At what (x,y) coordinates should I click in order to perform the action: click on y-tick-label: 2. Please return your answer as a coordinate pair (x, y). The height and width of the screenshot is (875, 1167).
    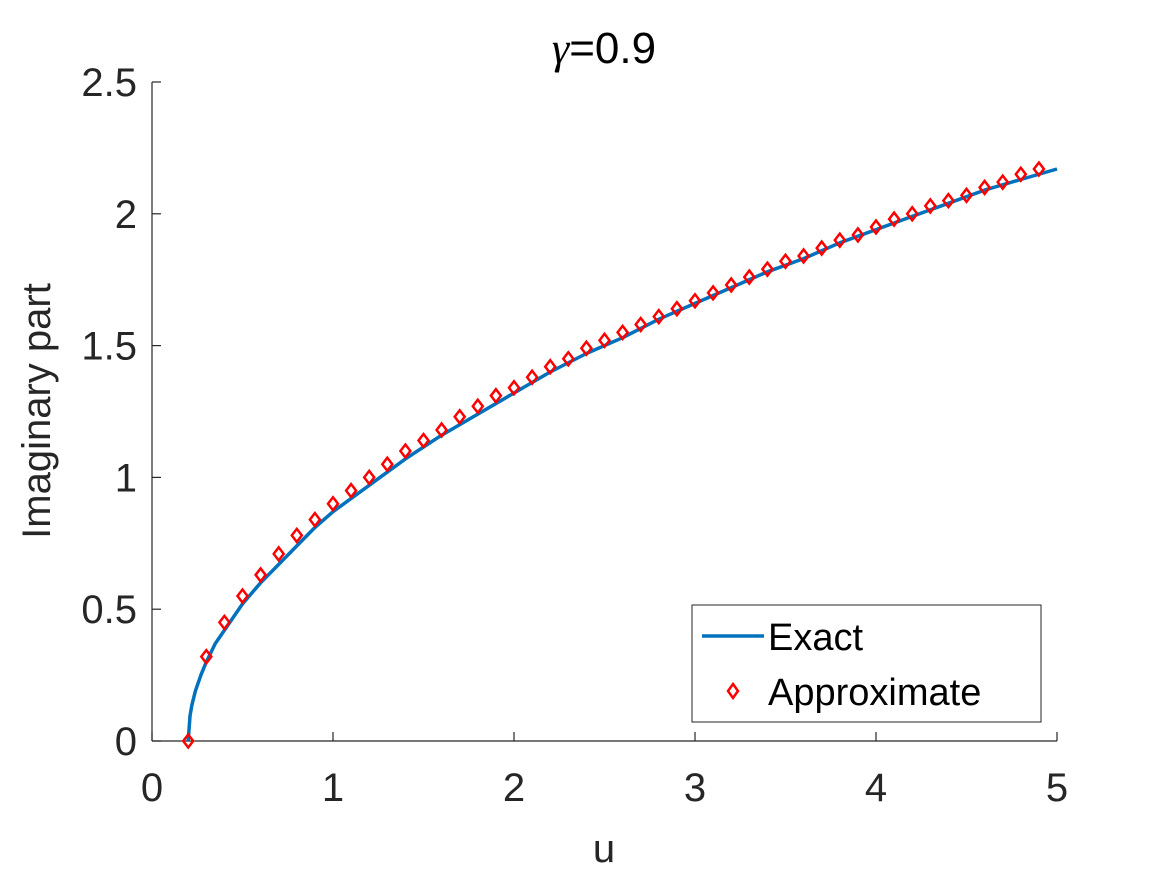
    Looking at the image, I should click on (126, 215).